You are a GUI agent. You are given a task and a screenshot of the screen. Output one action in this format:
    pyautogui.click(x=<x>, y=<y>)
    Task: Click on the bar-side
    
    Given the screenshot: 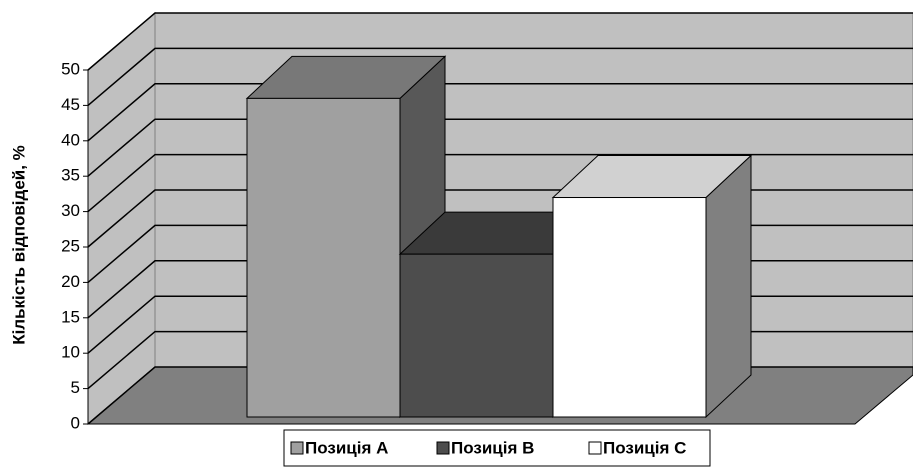 What is the action you would take?
    pyautogui.click(x=728, y=286)
    